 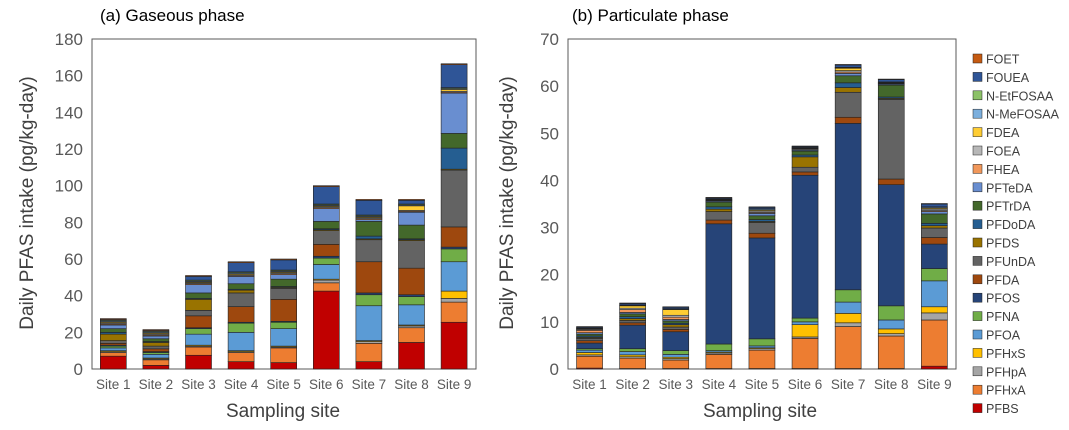 What do you see at coordinates (69, 76) in the screenshot?
I see `y-tick-label: 160` at bounding box center [69, 76].